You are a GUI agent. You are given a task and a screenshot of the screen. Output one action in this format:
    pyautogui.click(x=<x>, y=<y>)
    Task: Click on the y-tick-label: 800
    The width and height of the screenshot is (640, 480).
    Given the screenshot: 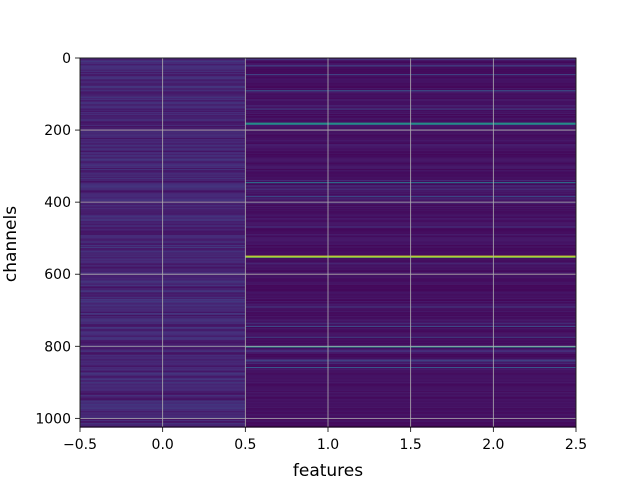 What is the action you would take?
    pyautogui.click(x=57, y=347)
    